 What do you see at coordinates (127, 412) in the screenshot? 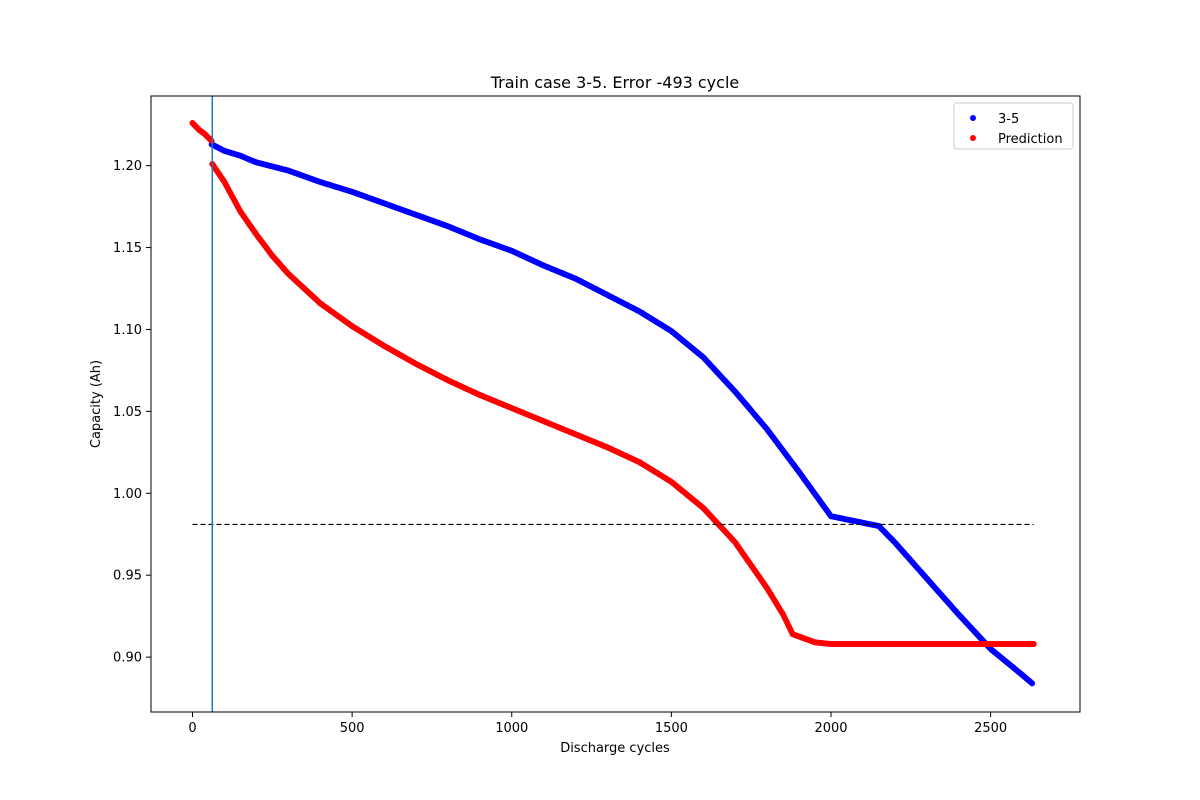
I see `y-tick-label: 1.05` at bounding box center [127, 412].